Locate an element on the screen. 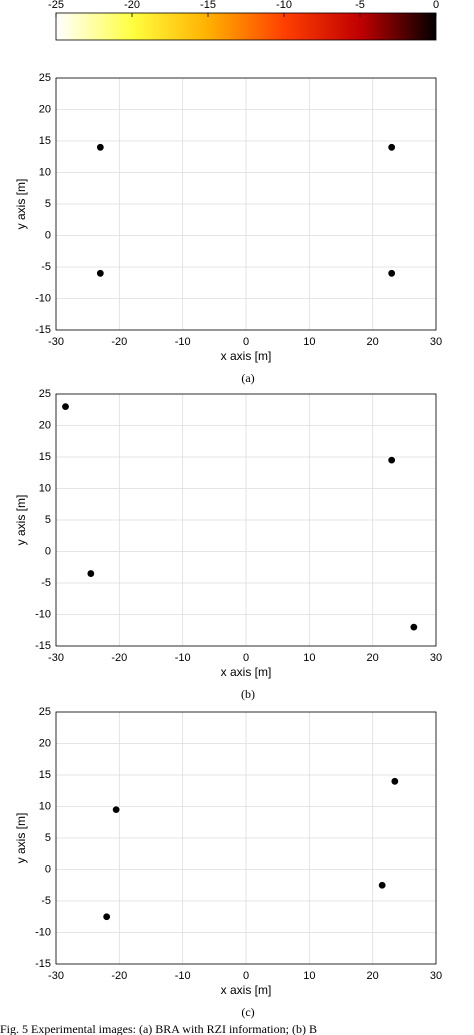  subcaption: (c) is located at coordinates (247, 1012).